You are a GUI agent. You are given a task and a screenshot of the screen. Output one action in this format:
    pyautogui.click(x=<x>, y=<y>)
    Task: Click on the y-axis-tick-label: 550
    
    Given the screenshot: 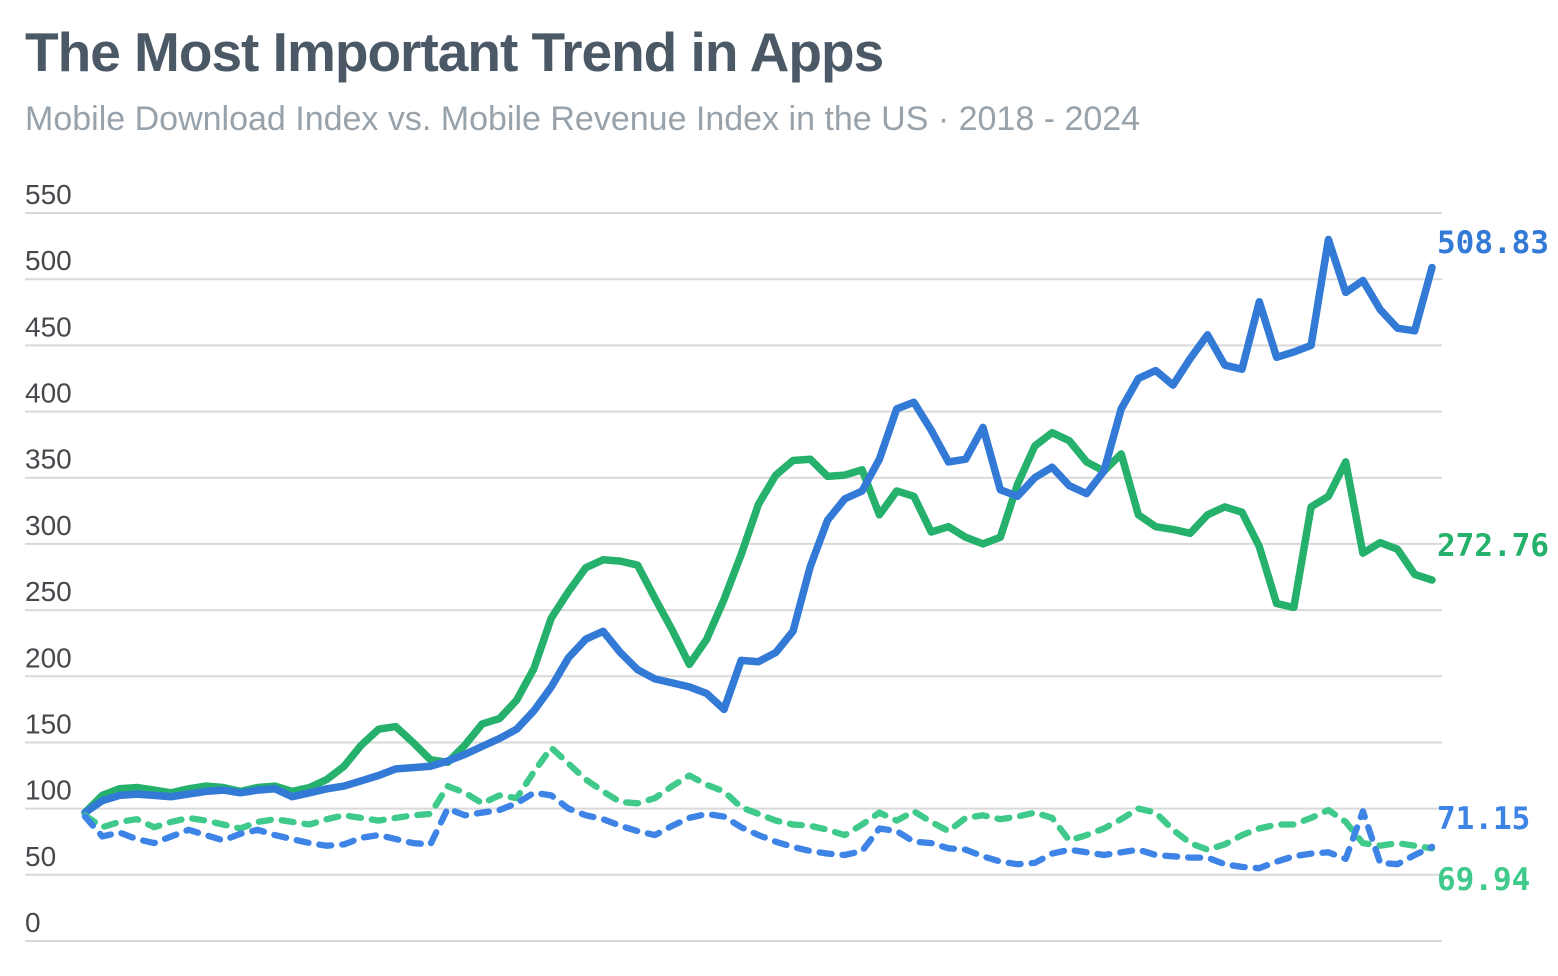 What is the action you would take?
    pyautogui.click(x=48, y=194)
    